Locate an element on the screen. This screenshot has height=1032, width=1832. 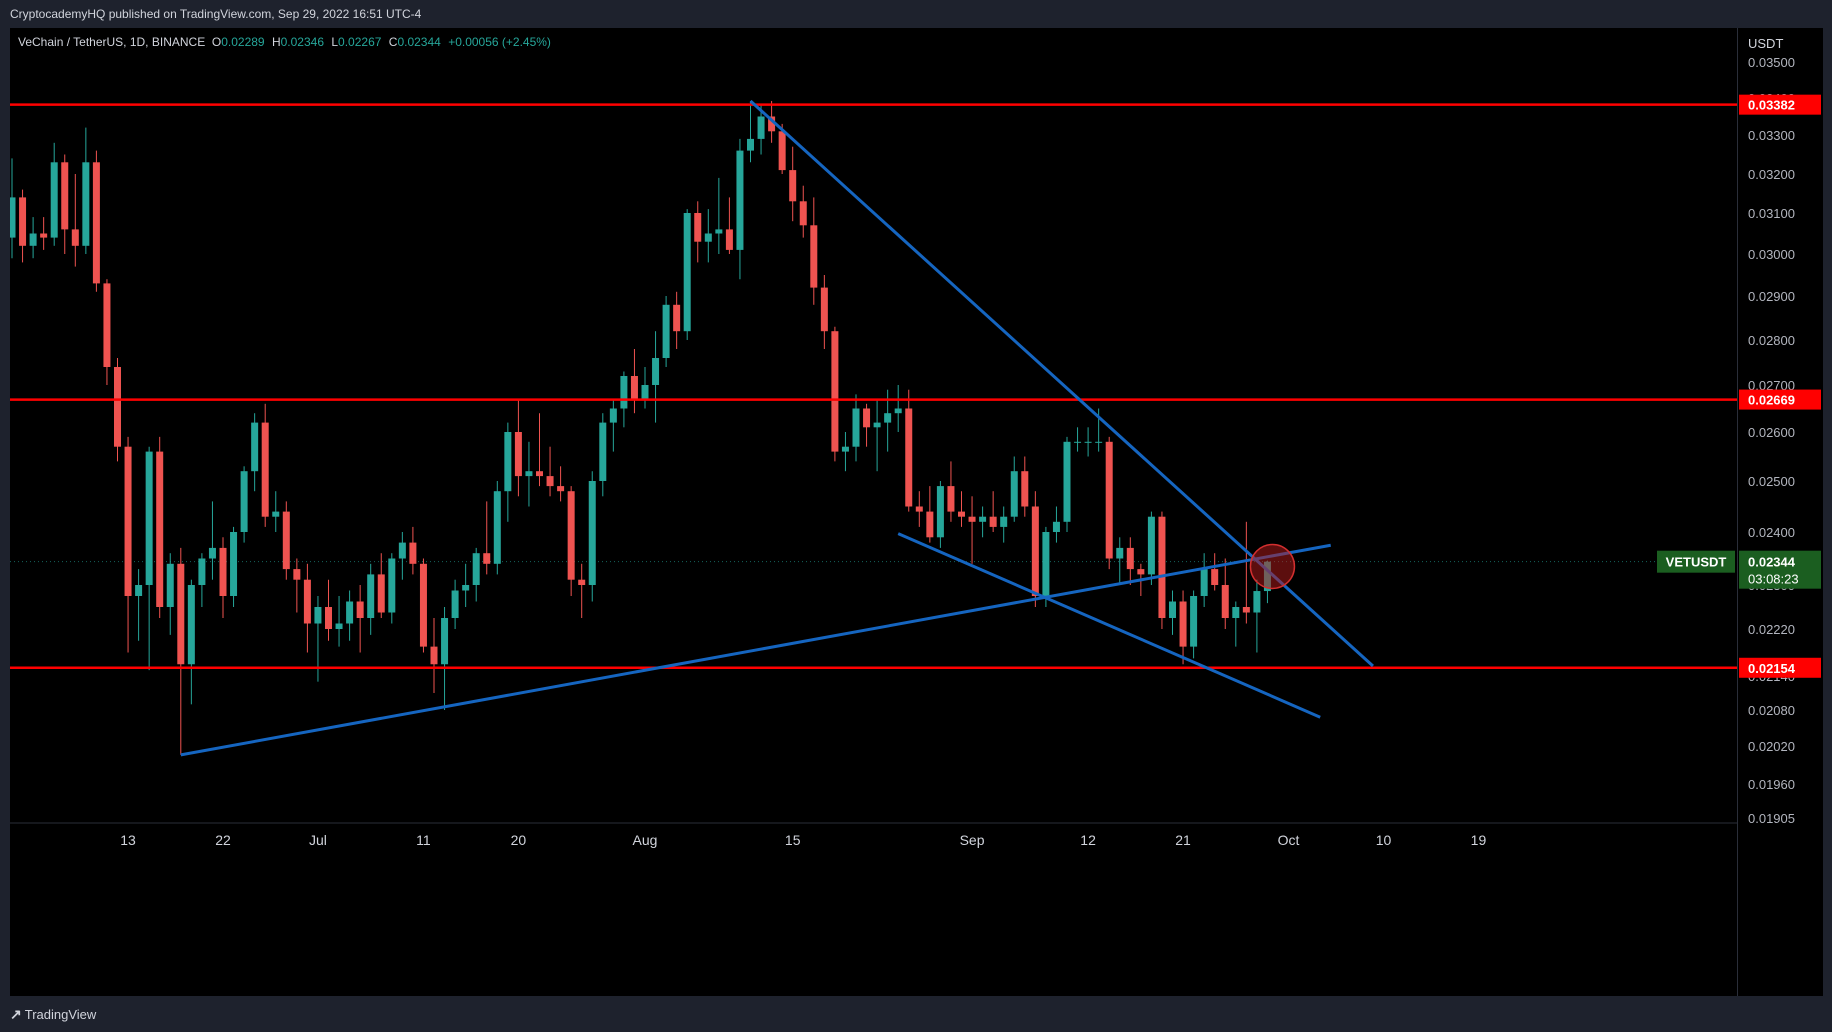
y-tick-label: 0.03500 is located at coordinates (1771, 62).